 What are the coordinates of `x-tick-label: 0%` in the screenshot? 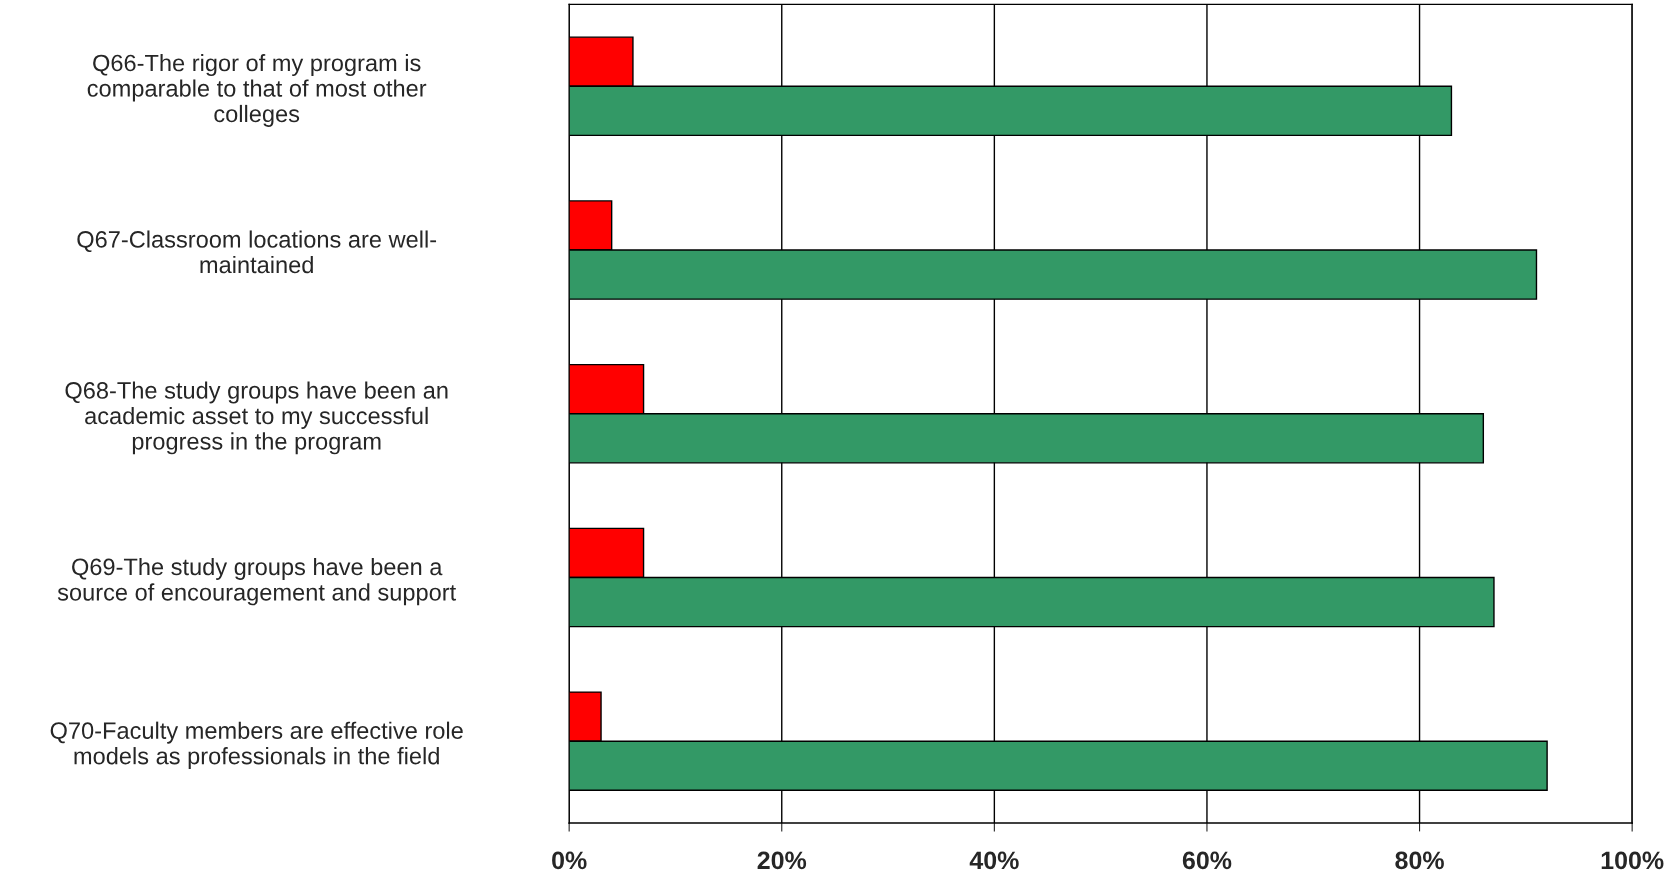 It's located at (569, 860).